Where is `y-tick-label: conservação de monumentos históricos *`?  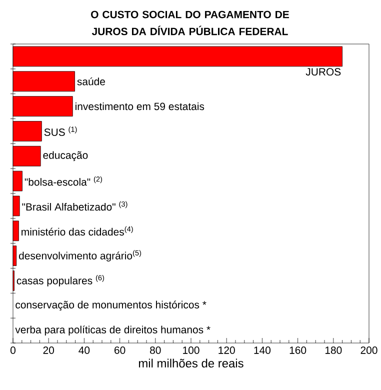 y-tick-label: conservação de monumentos históricos * is located at coordinates (111, 305).